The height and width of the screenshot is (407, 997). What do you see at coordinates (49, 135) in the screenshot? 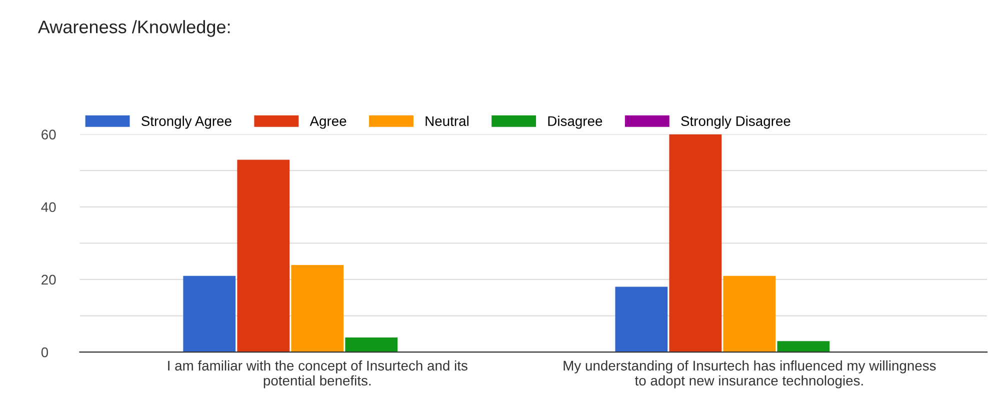
I see `y-tick-label: 60` at bounding box center [49, 135].